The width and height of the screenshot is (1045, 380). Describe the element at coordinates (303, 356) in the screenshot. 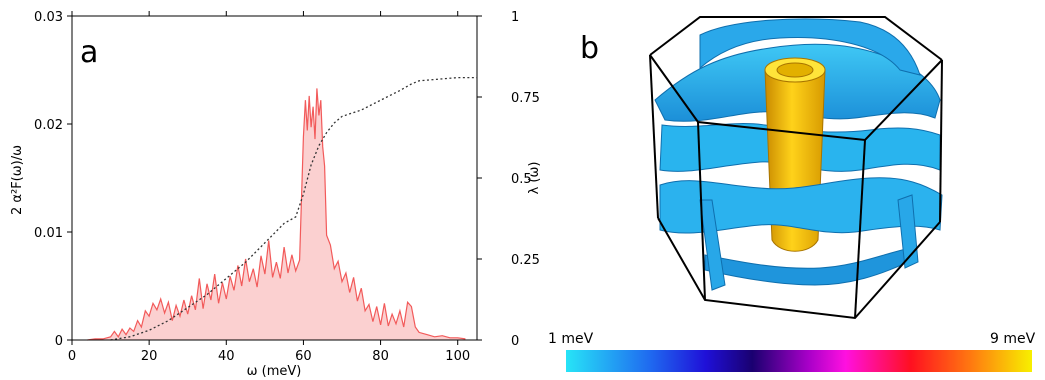

I see `x-tick-label: 60` at that location.